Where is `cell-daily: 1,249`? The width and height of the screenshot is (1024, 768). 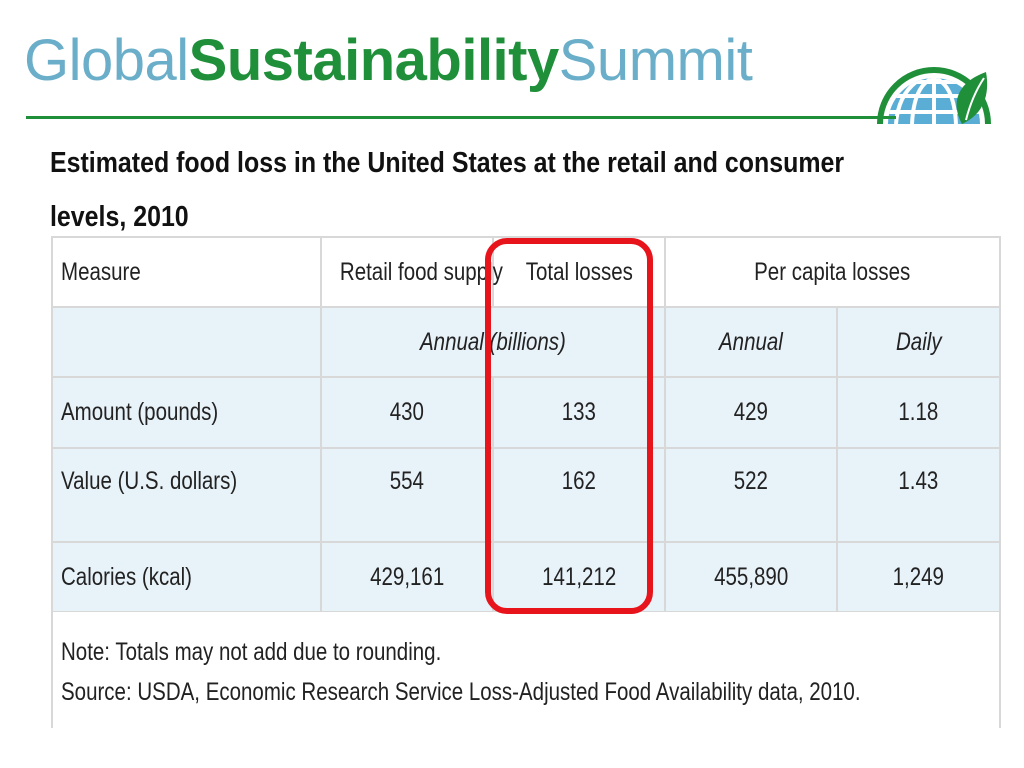
cell-daily: 1,249 is located at coordinates (918, 577).